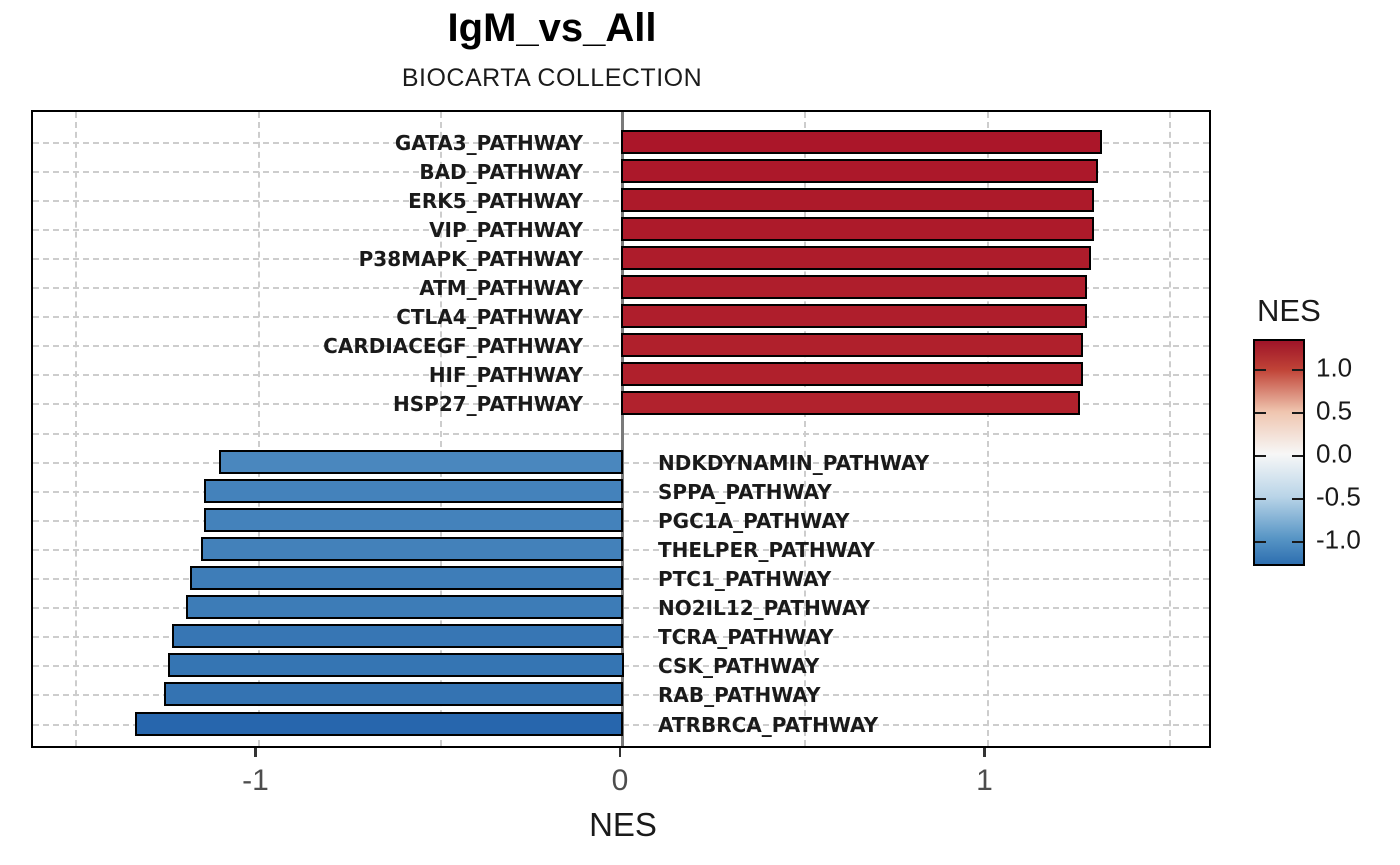 The image size is (1400, 865). Describe the element at coordinates (552, 78) in the screenshot. I see `chart-subtitle: BIOCARTA COLLECTION` at that location.